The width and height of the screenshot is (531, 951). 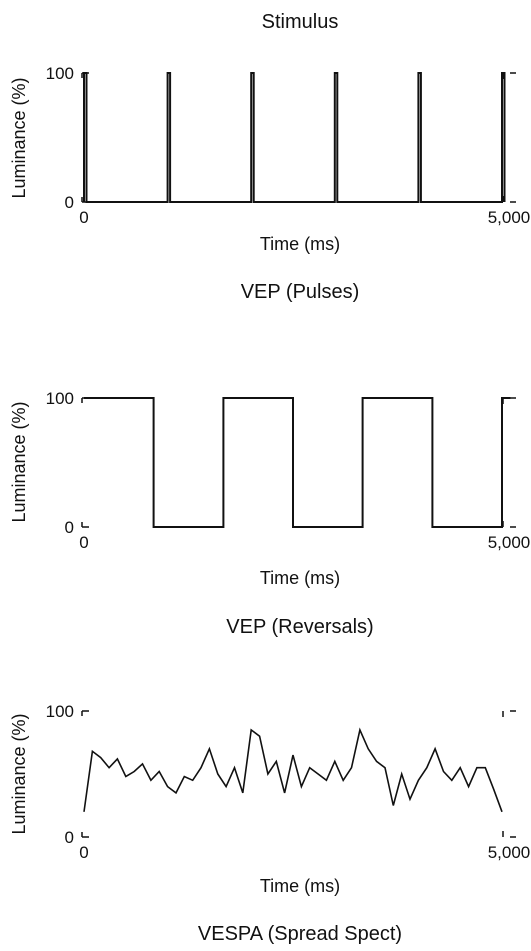 What do you see at coordinates (300, 292) in the screenshot?
I see `chart-caption: VEP (Pulses)` at bounding box center [300, 292].